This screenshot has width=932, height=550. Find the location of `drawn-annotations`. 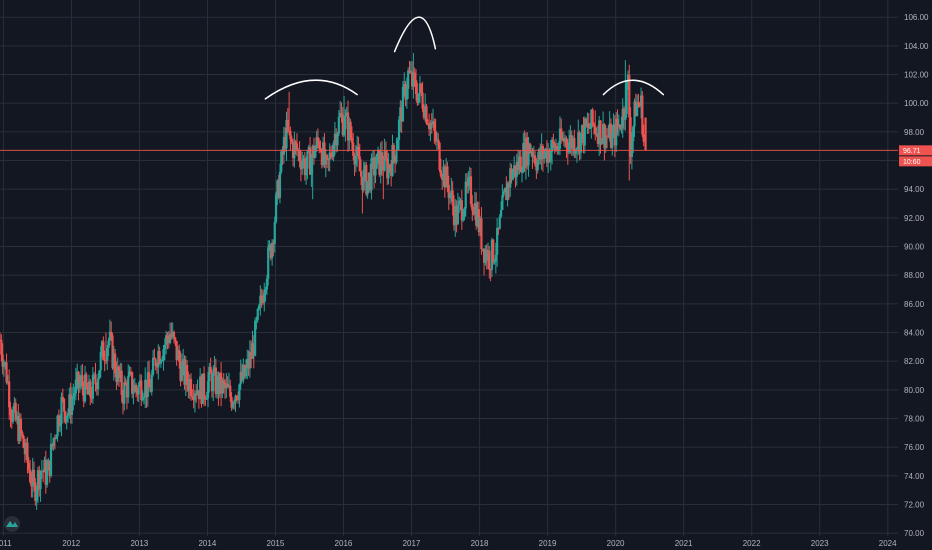

drawn-annotations is located at coordinates (464, 58).